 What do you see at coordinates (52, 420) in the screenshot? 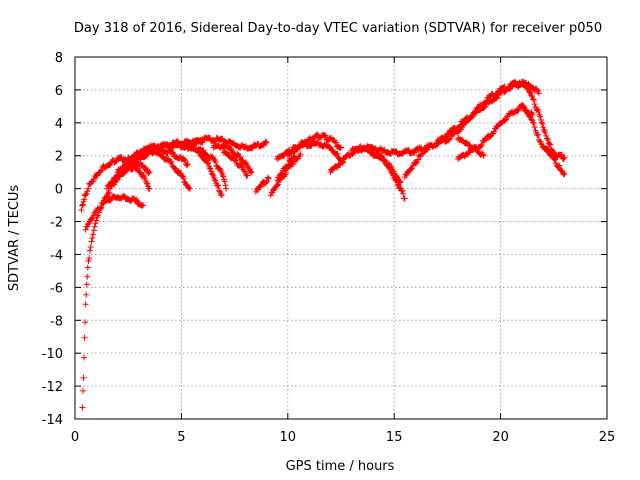
I see `y-tick-label: -14` at bounding box center [52, 420].